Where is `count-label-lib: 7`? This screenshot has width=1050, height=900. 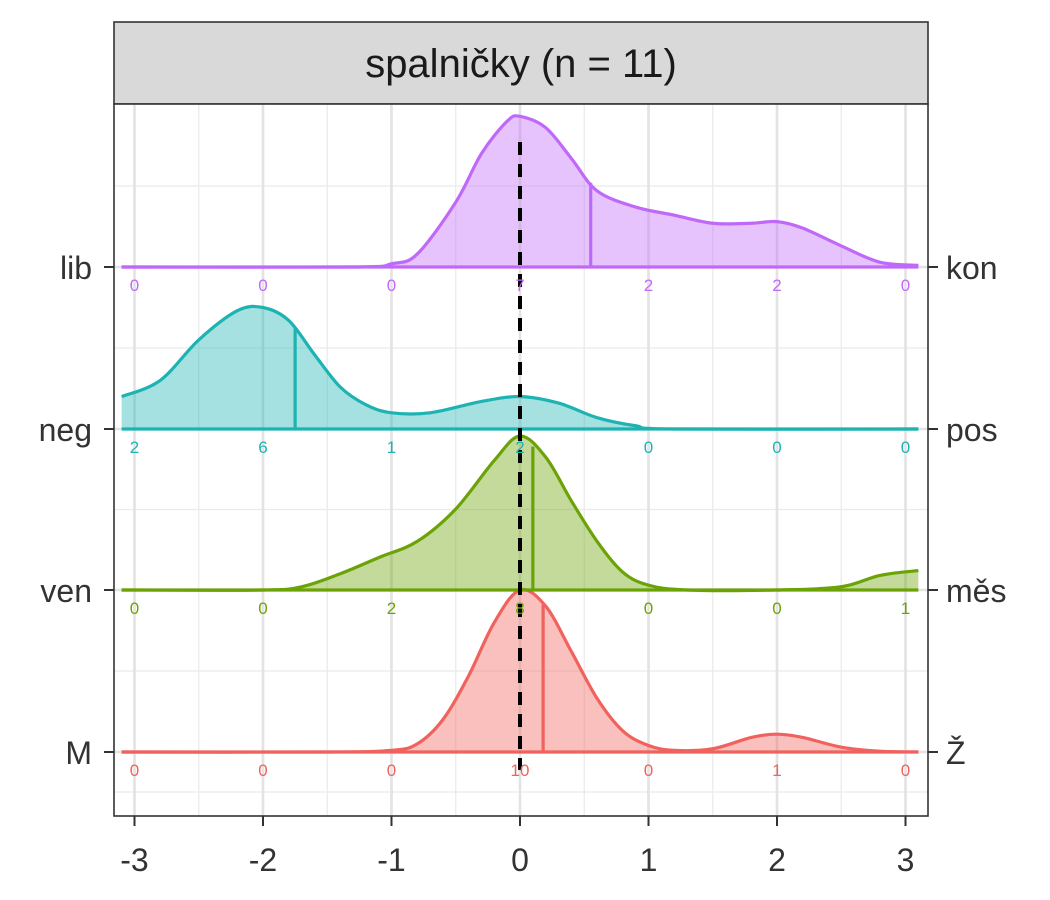
count-label-lib: 7 is located at coordinates (519, 285).